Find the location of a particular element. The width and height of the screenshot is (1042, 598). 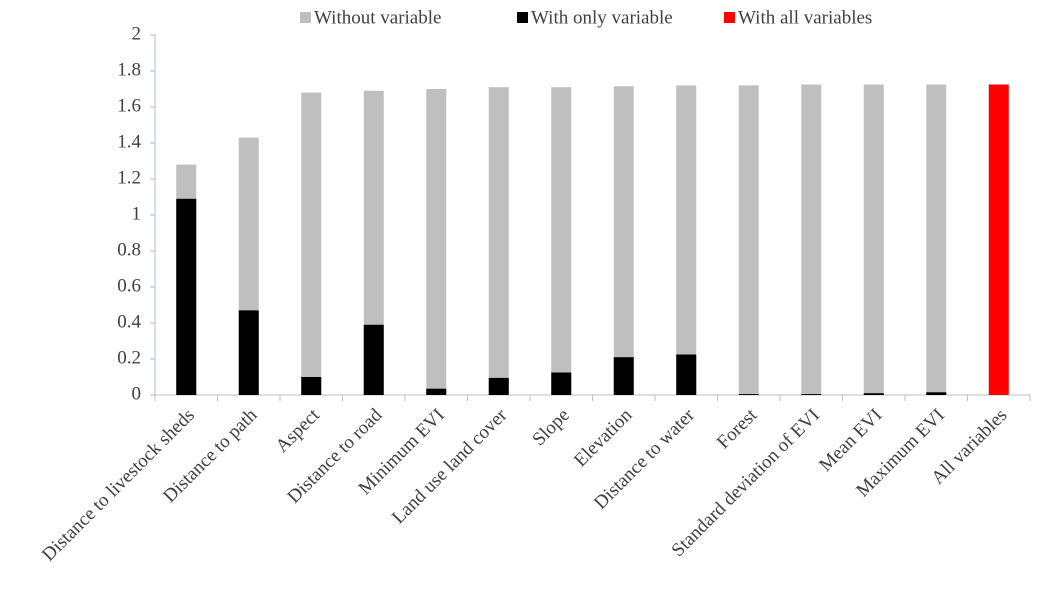

y-tick-label: 1.6 is located at coordinates (129, 105).